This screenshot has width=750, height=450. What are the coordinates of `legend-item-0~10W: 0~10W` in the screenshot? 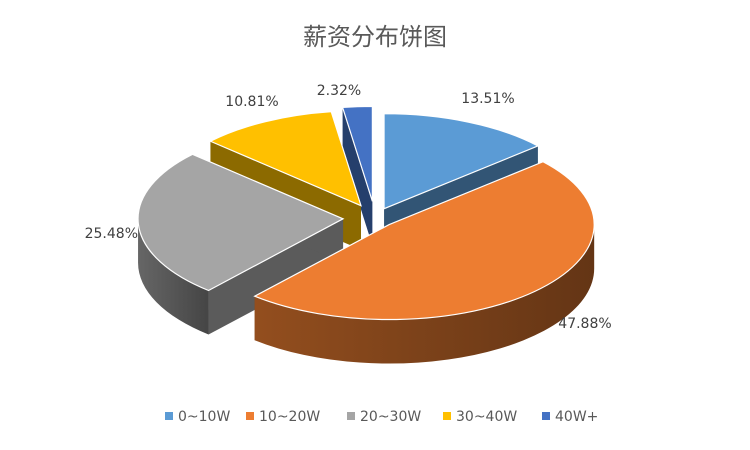 It's located at (197, 417).